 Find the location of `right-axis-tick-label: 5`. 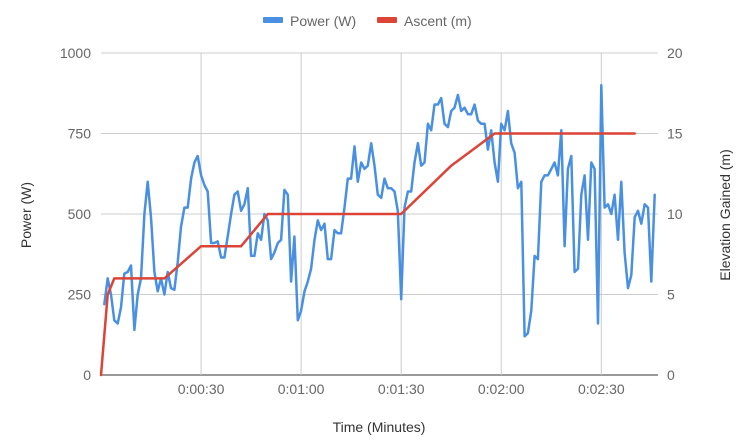

right-axis-tick-label: 5 is located at coordinates (671, 295).